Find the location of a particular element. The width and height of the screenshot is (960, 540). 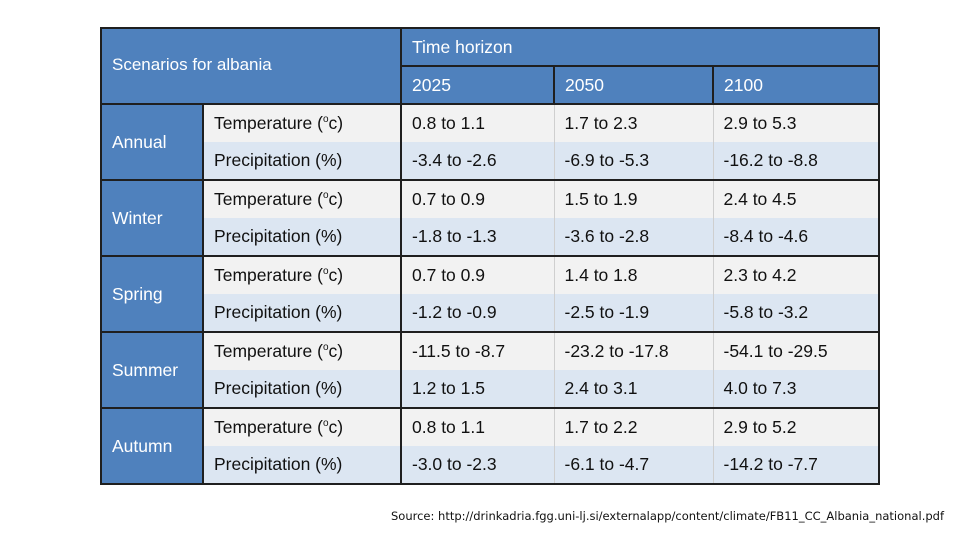

temperature-value: 2.9 to 5.2 is located at coordinates (797, 427).